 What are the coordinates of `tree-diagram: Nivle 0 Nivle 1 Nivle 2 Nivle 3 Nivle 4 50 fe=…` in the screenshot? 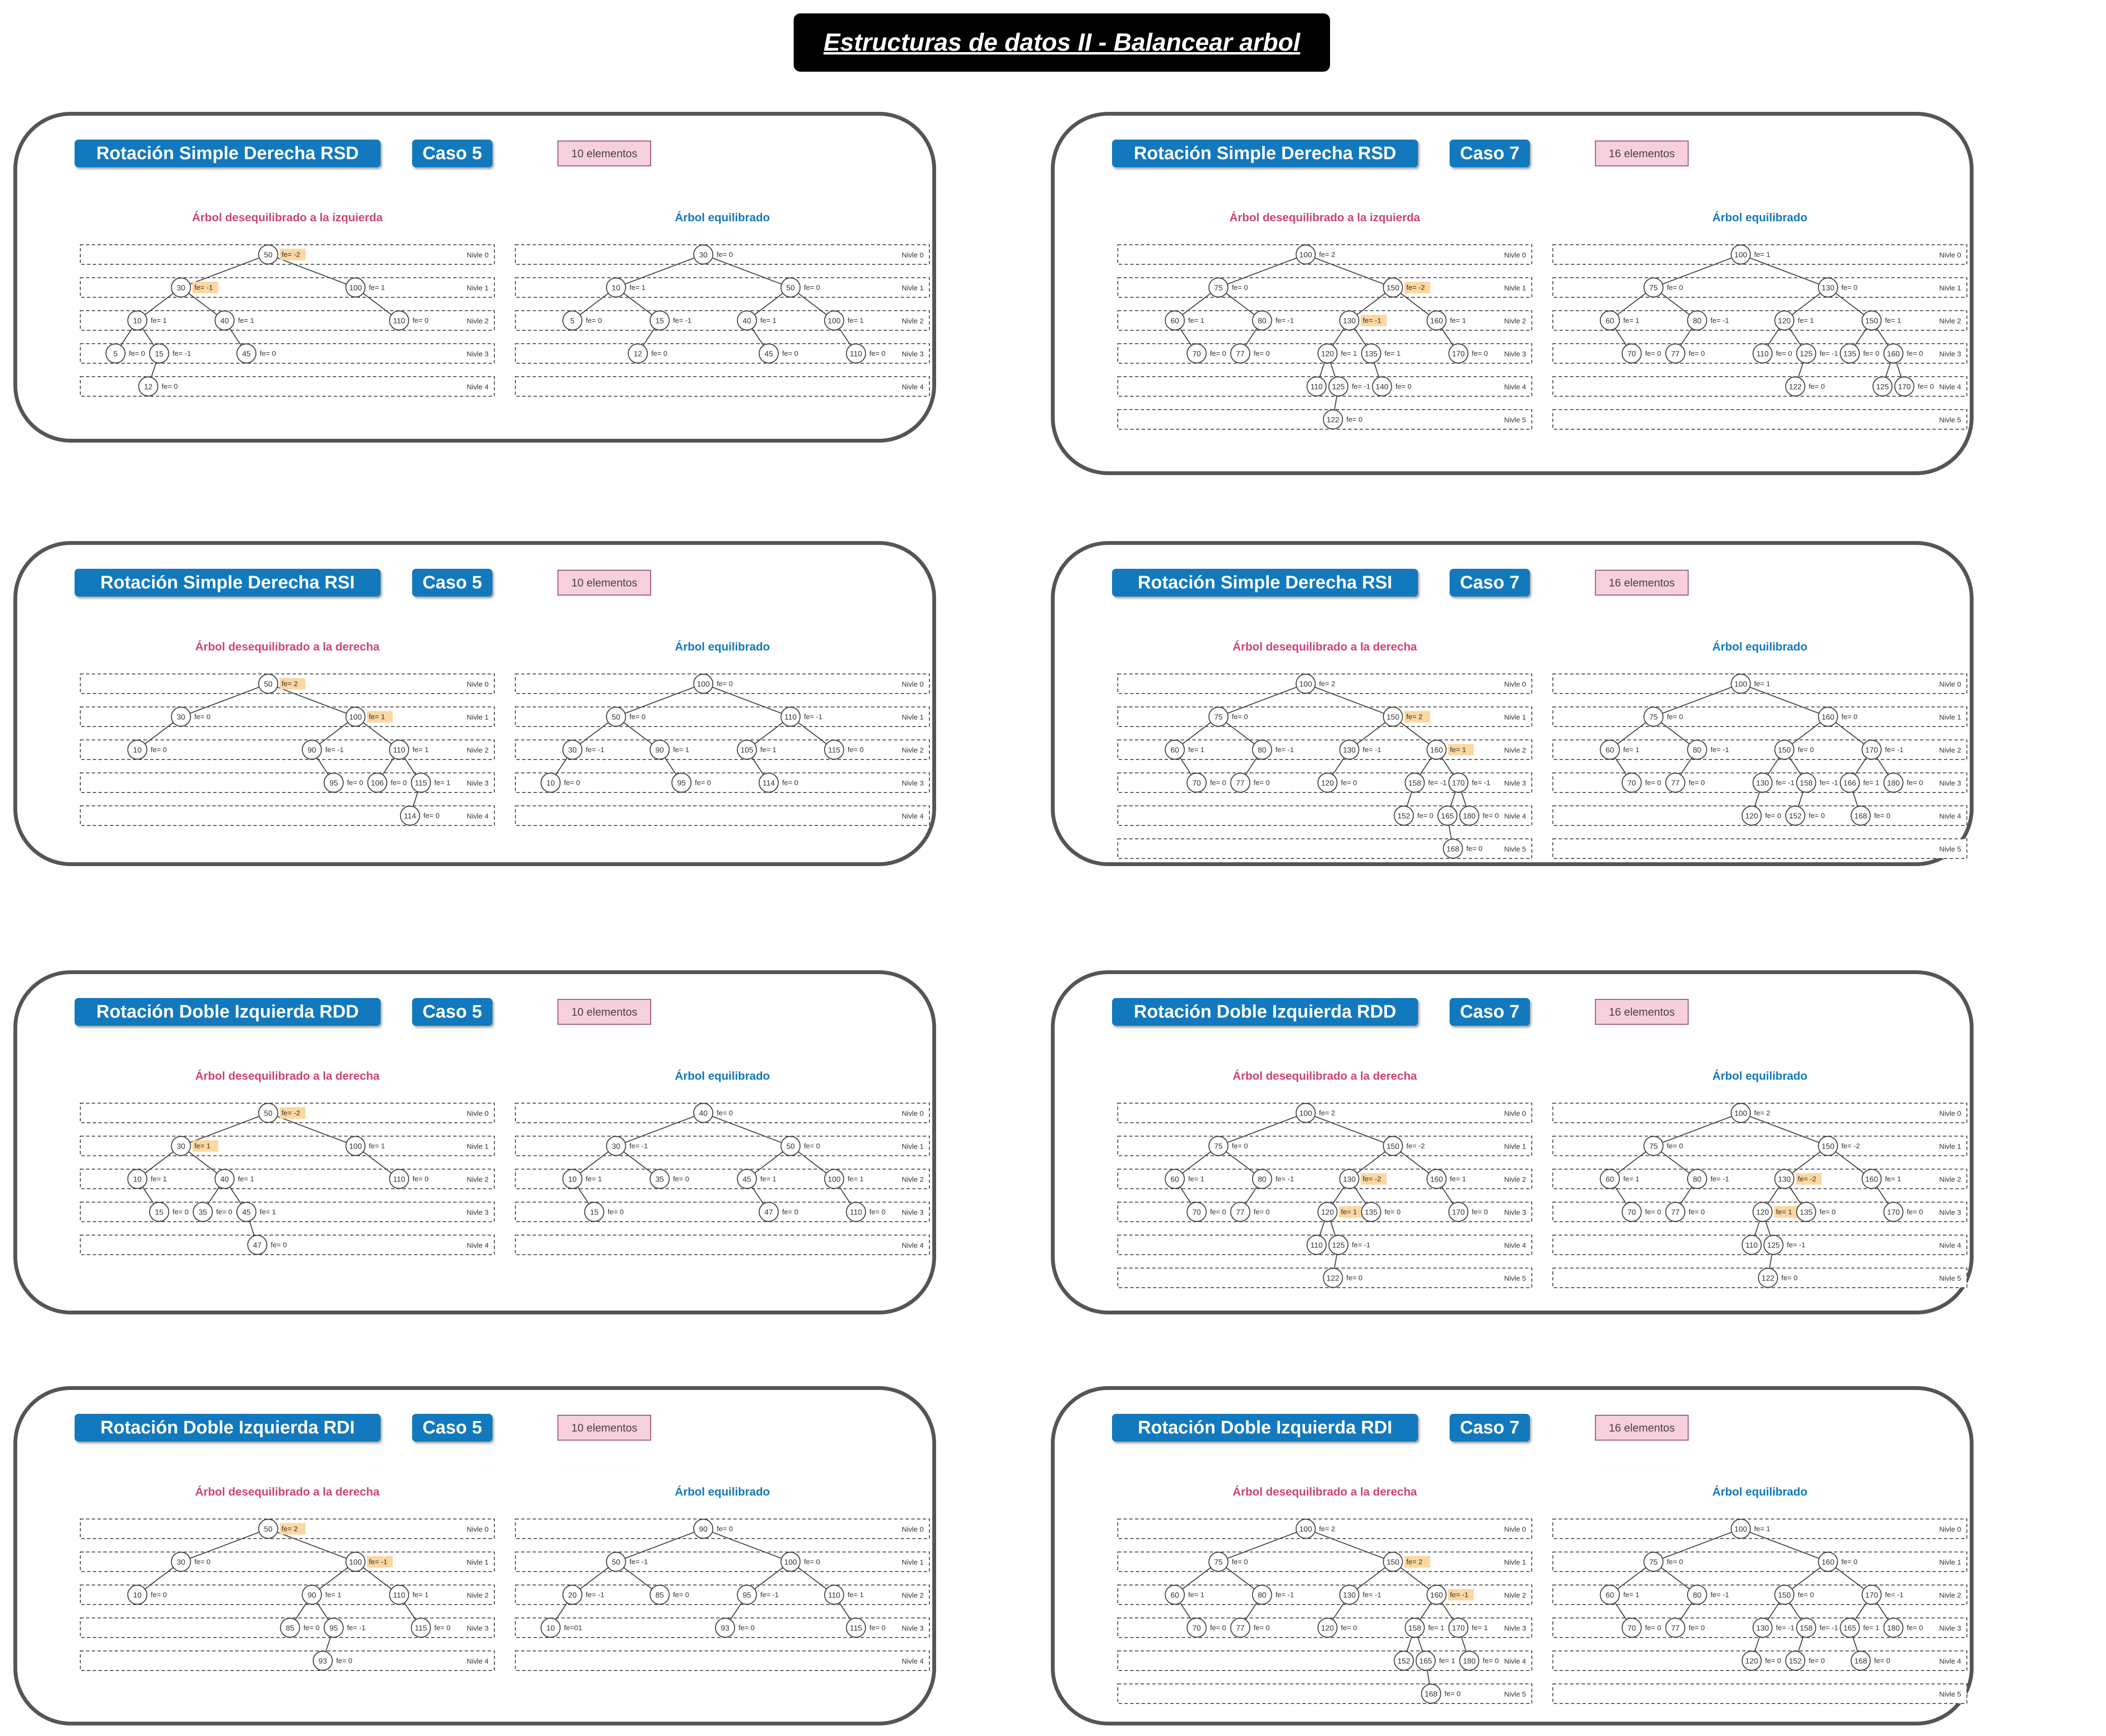 It's located at (288, 320).